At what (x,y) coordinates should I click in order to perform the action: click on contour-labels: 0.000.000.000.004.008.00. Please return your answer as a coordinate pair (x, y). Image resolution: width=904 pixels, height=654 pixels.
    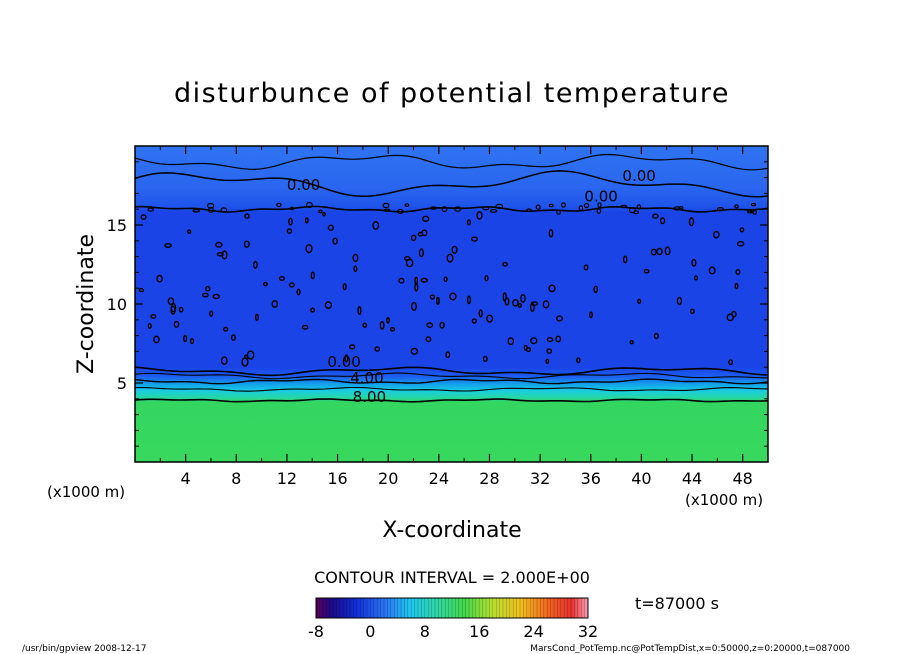
    Looking at the image, I should click on (471, 286).